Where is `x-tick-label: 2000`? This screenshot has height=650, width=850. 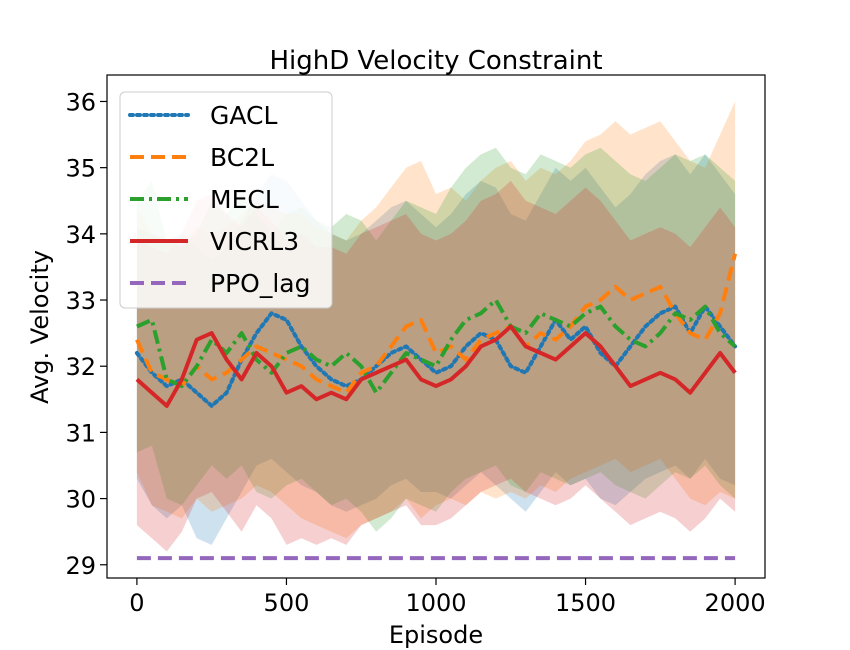
x-tick-label: 2000 is located at coordinates (735, 603).